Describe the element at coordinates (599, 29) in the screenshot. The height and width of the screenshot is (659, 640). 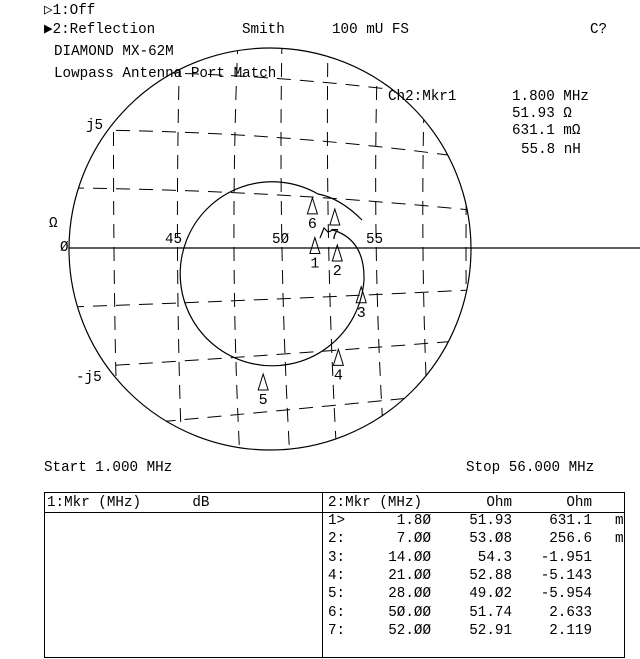
I see `cal-status: C?` at that location.